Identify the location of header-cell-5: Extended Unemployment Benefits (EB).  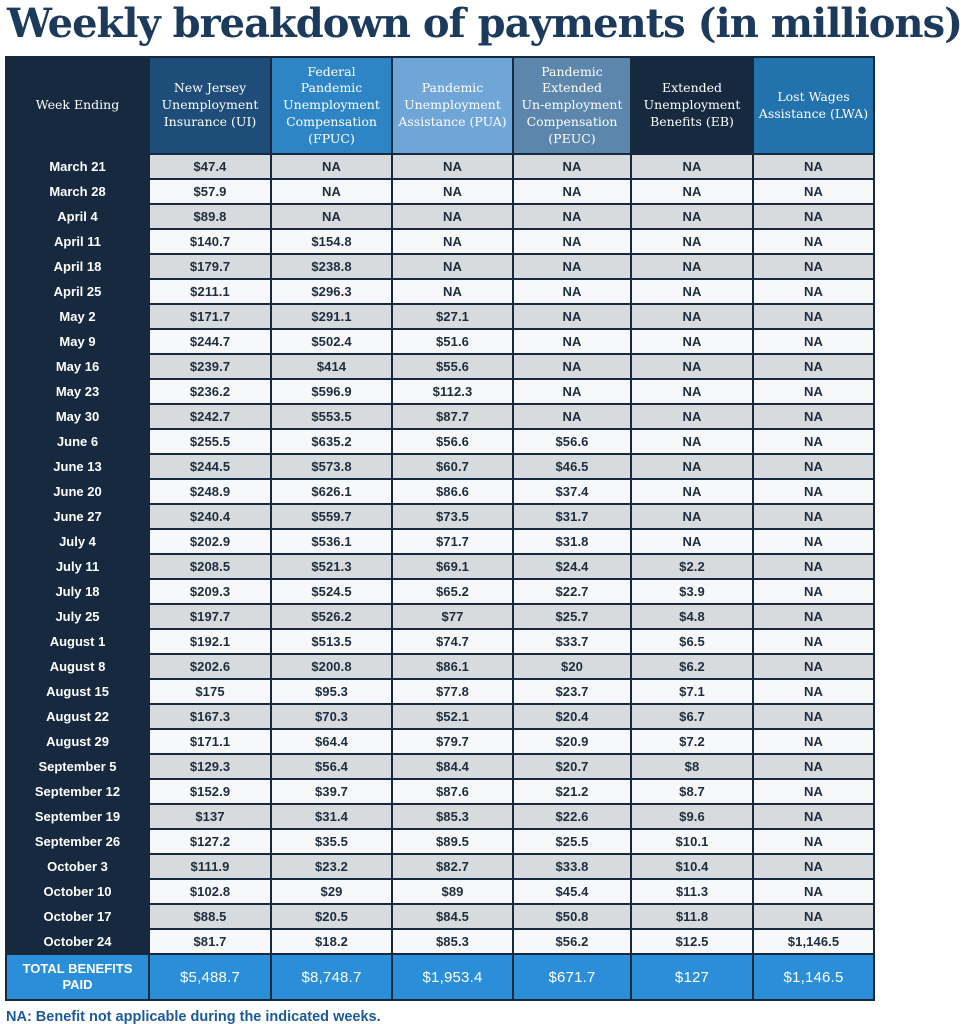
(692, 106).